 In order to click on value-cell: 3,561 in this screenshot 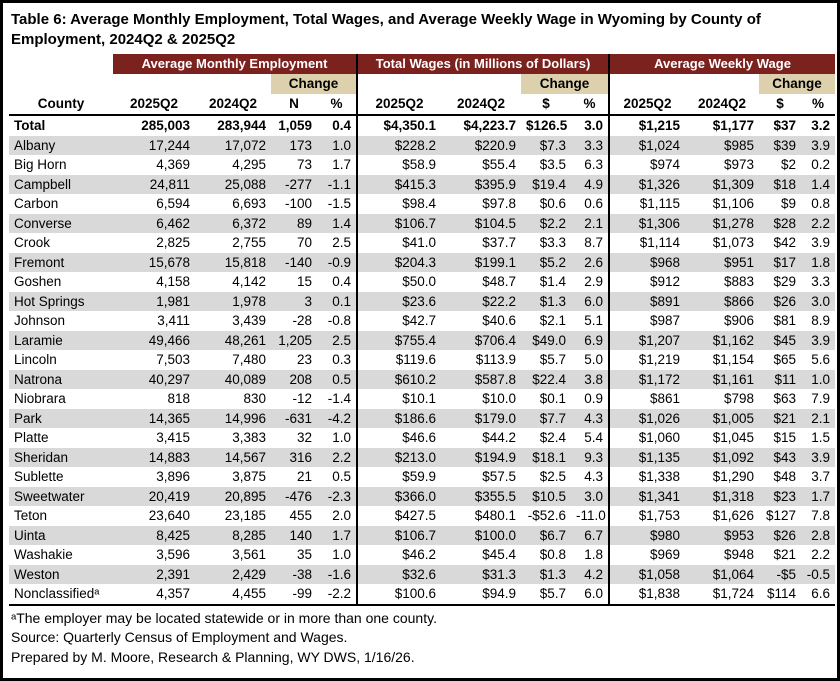, I will do `click(249, 554)`.